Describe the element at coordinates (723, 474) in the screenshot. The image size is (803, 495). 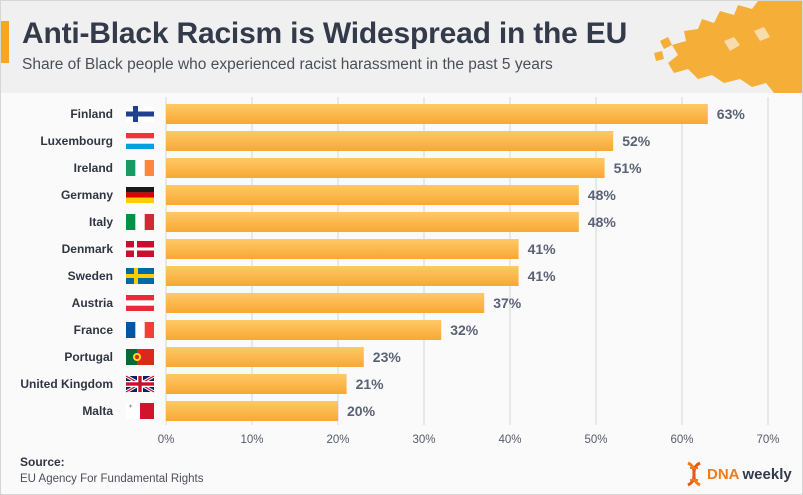
I see `brand-dna-text: DNA` at that location.